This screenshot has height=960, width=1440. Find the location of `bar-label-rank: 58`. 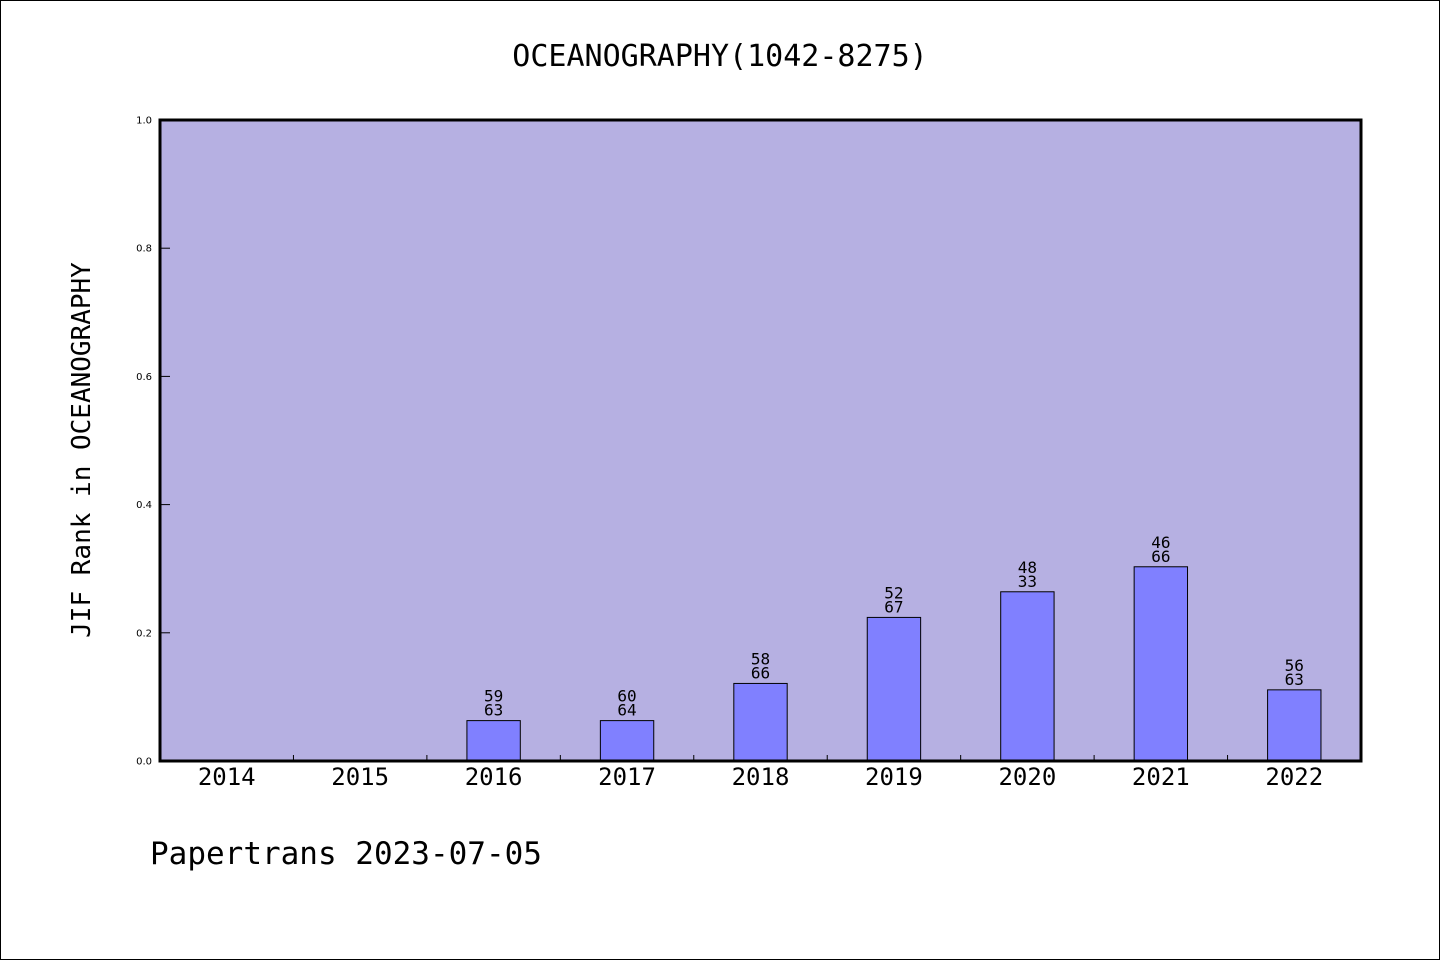

bar-label-rank: 58 is located at coordinates (760, 658).